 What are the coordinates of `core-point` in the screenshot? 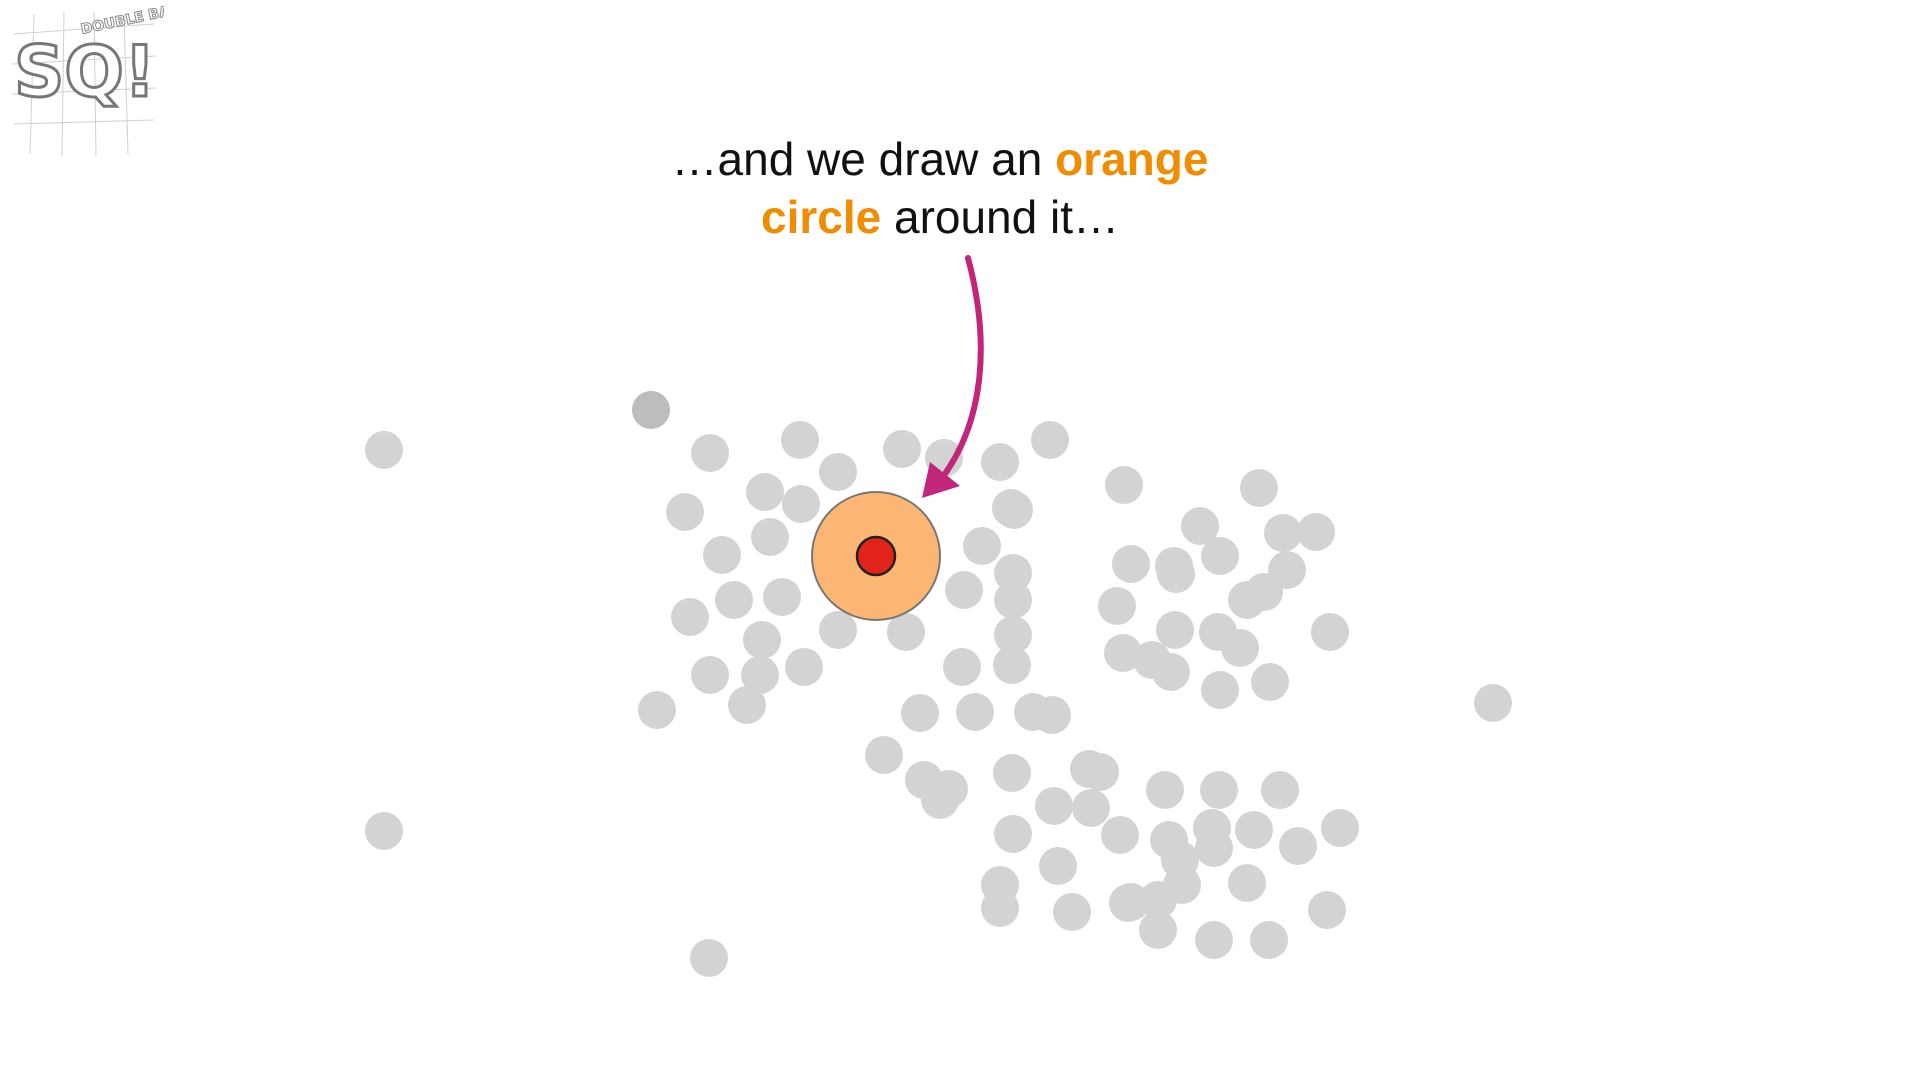 It's located at (876, 556).